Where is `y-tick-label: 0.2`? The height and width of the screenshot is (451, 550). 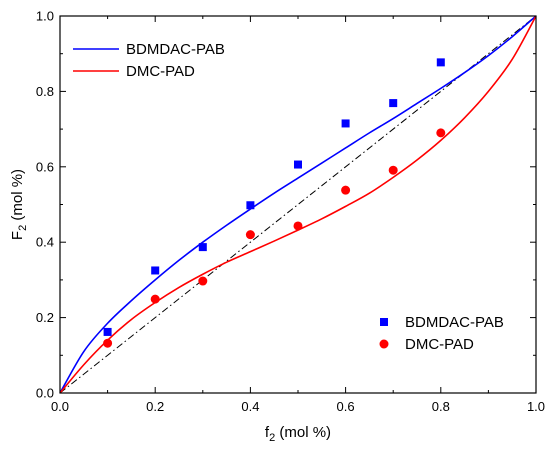
y-tick-label: 0.2 is located at coordinates (45, 317).